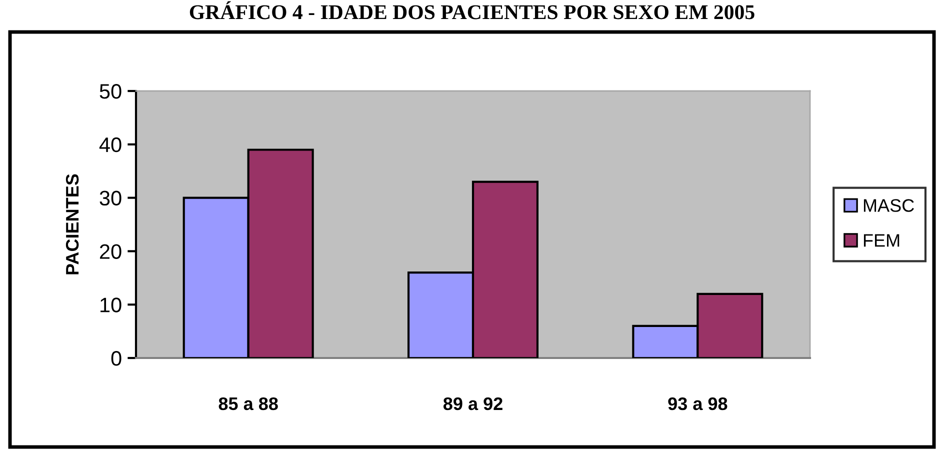  I want to click on y-tick-label: 20, so click(111, 251).